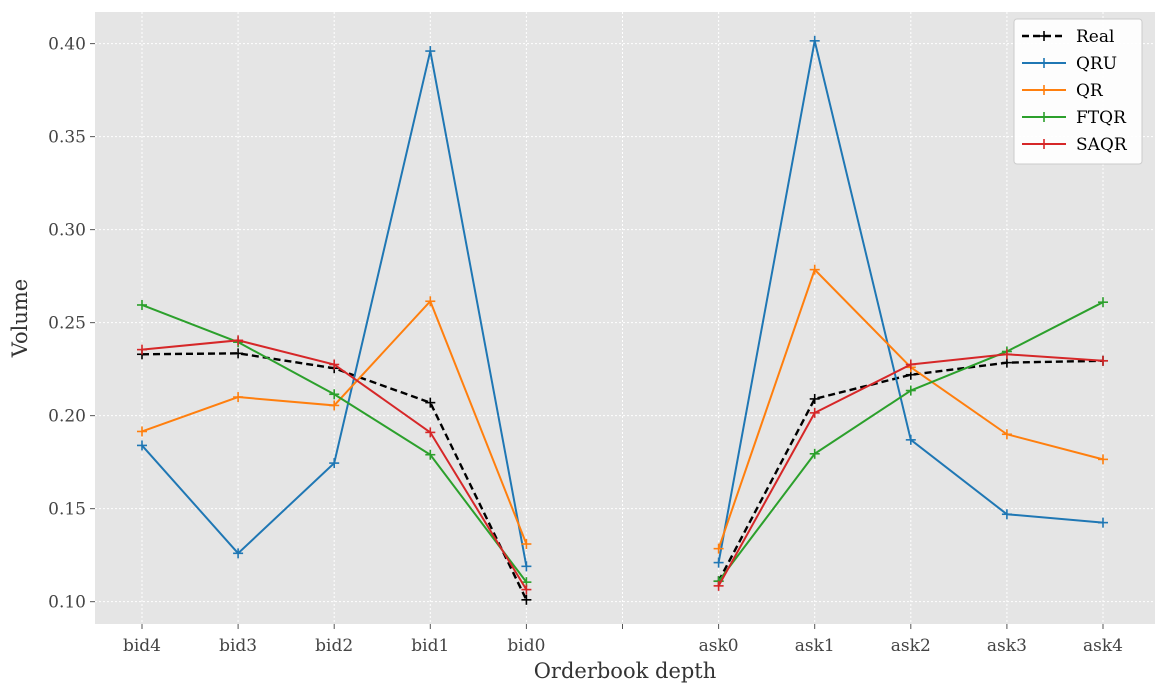 Image resolution: width=1162 pixels, height=694 pixels. What do you see at coordinates (1069, 64) in the screenshot?
I see `legend-item-qru: QRU` at bounding box center [1069, 64].